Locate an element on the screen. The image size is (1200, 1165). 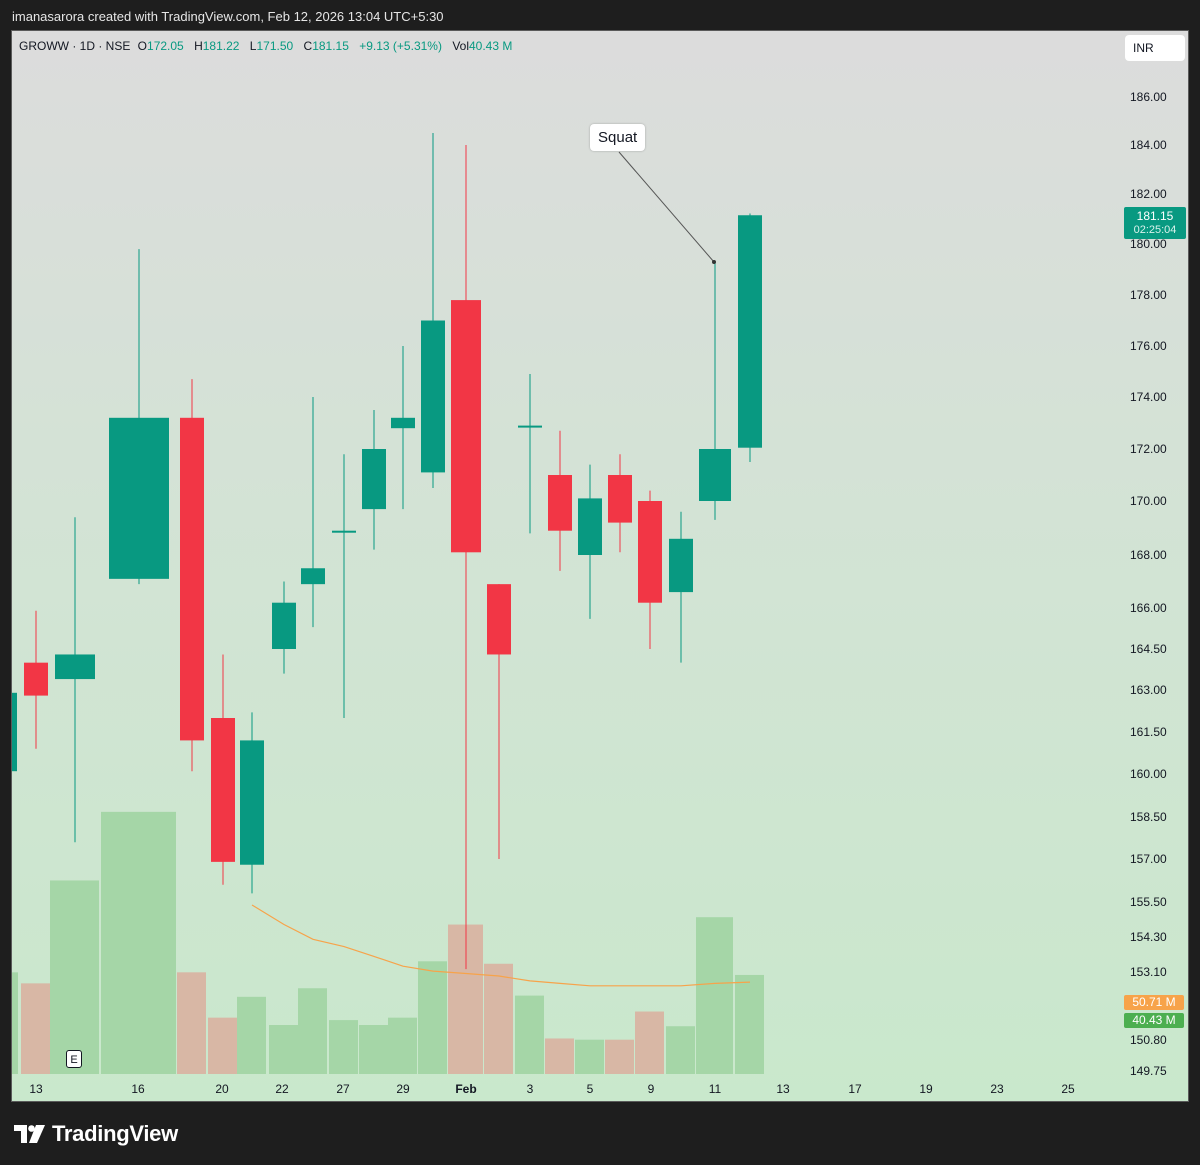
time-tick-label: 11 is located at coordinates (715, 1089).